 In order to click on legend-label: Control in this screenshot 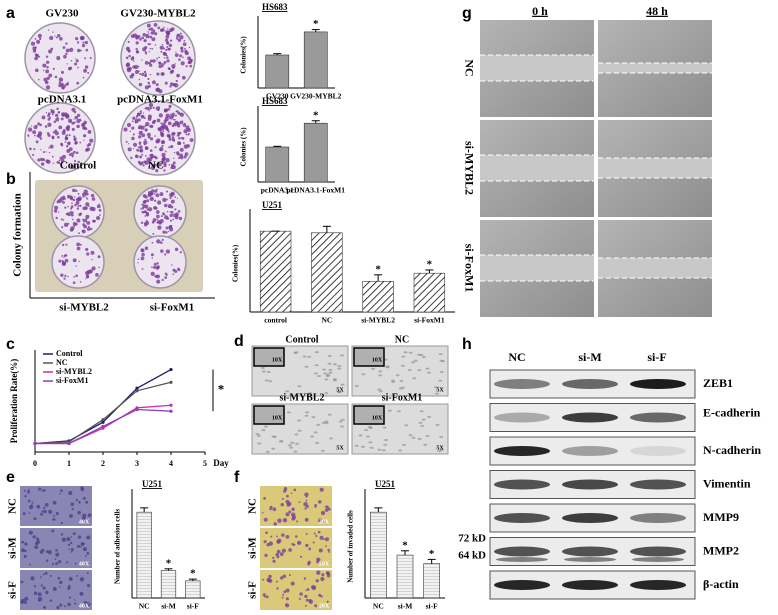, I will do `click(69, 353)`.